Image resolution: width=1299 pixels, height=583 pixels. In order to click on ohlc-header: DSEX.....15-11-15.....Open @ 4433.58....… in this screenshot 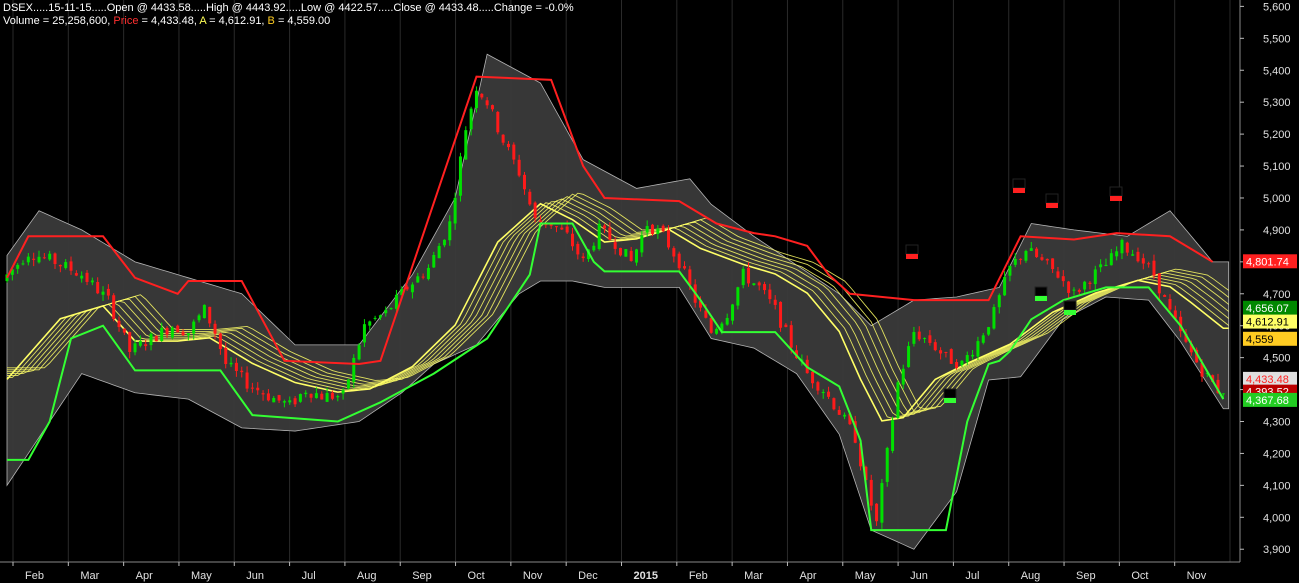, I will do `click(288, 8)`.